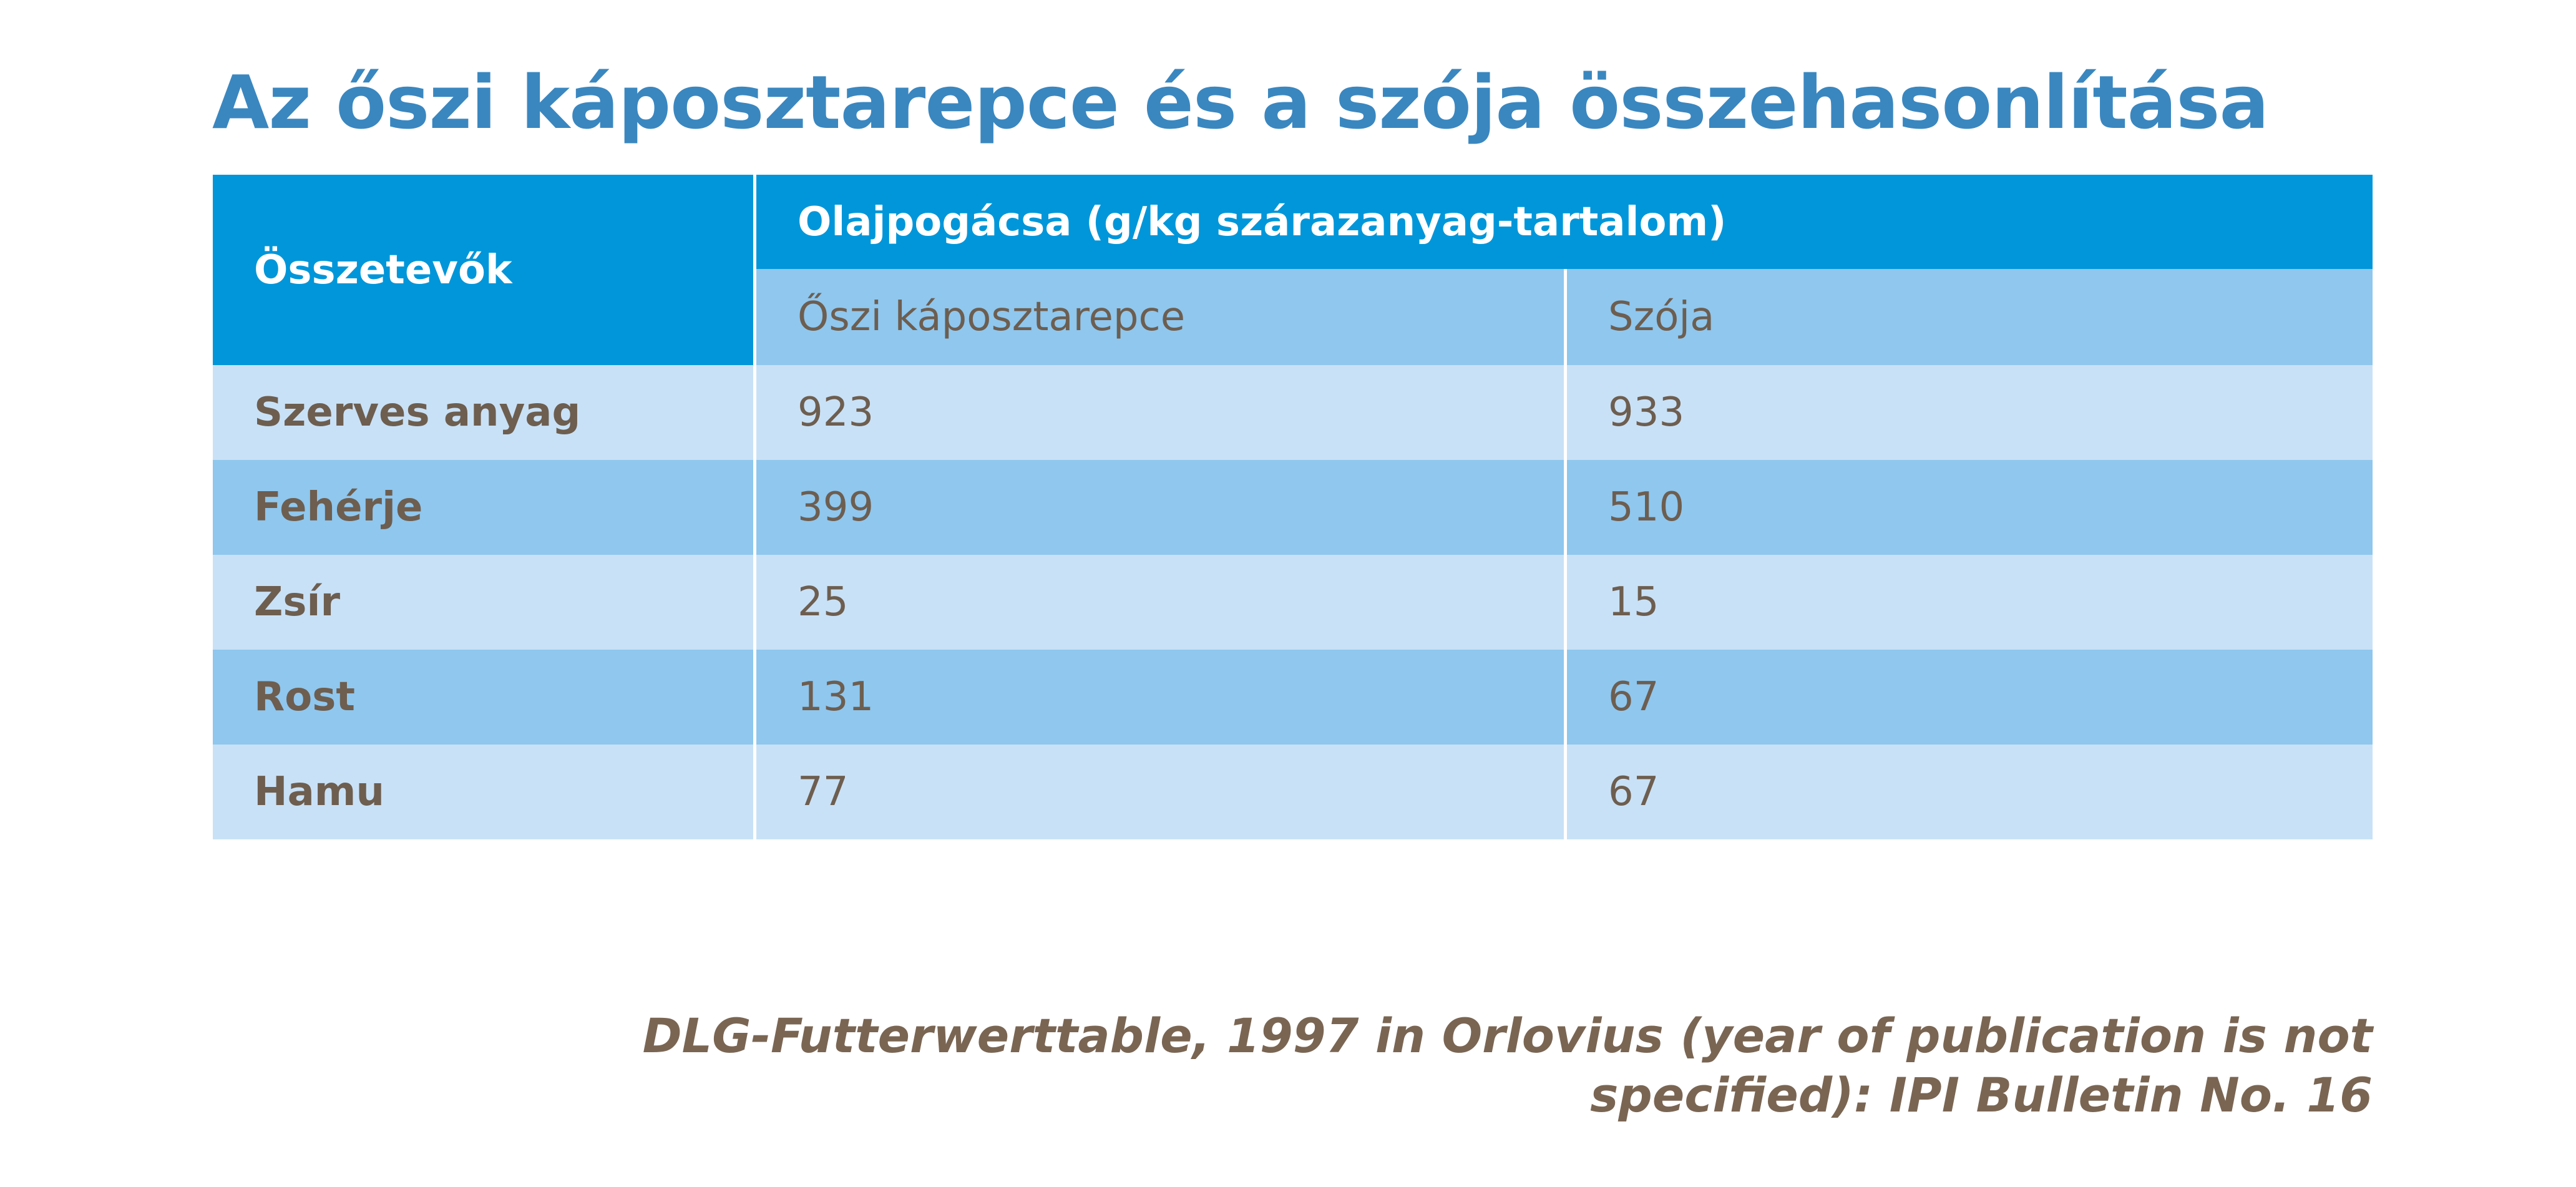 The height and width of the screenshot is (1187, 2576). What do you see at coordinates (1160, 603) in the screenshot?
I see `value-cell: 25` at bounding box center [1160, 603].